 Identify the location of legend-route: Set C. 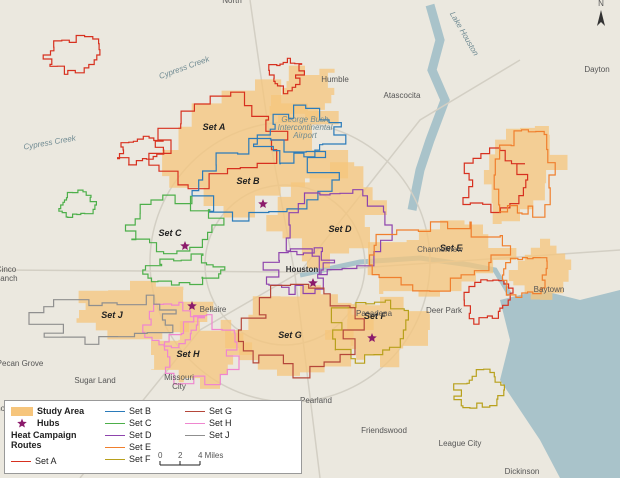
(128, 423).